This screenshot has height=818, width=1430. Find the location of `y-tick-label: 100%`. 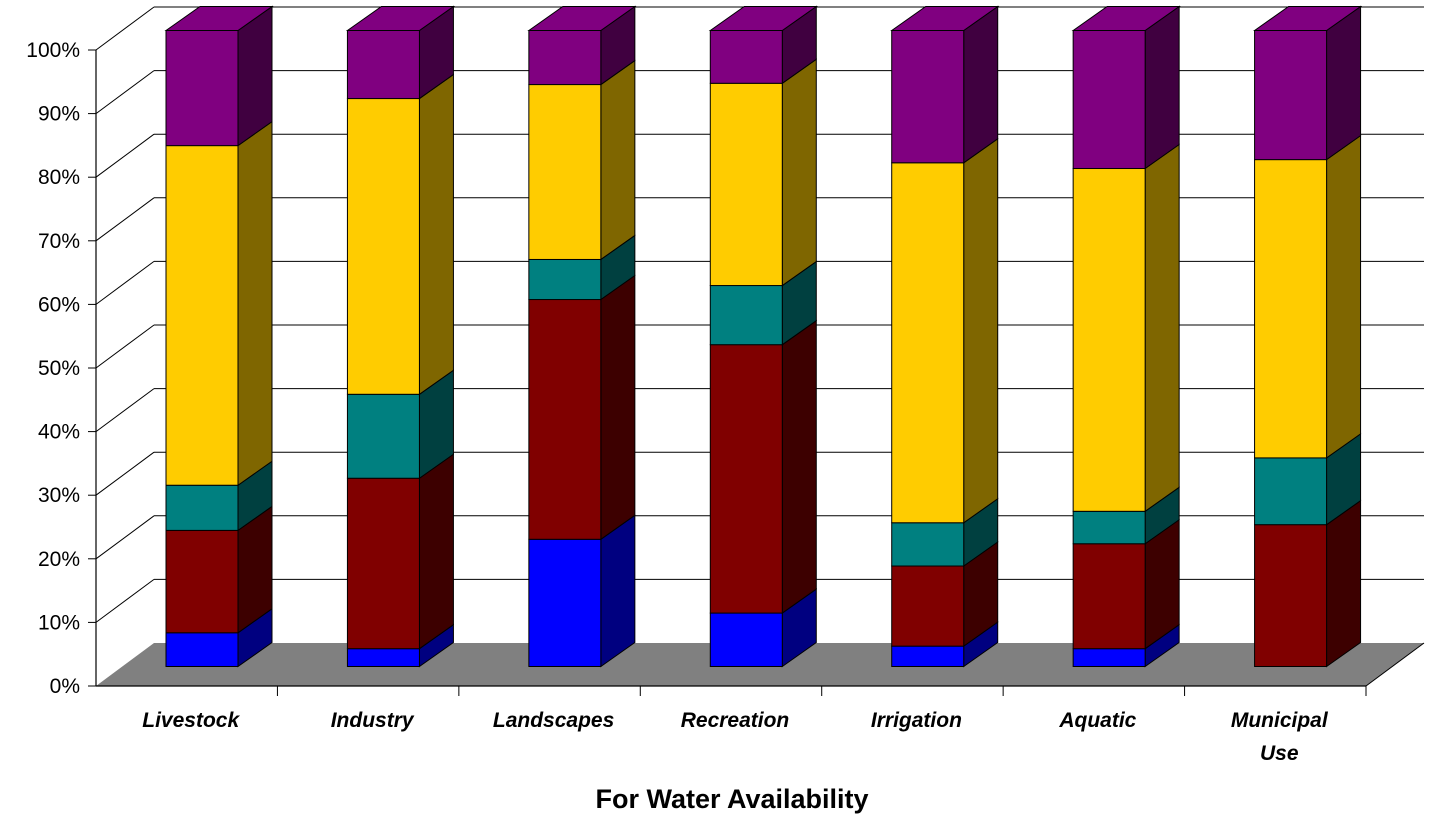

y-tick-label: 100% is located at coordinates (53, 50).